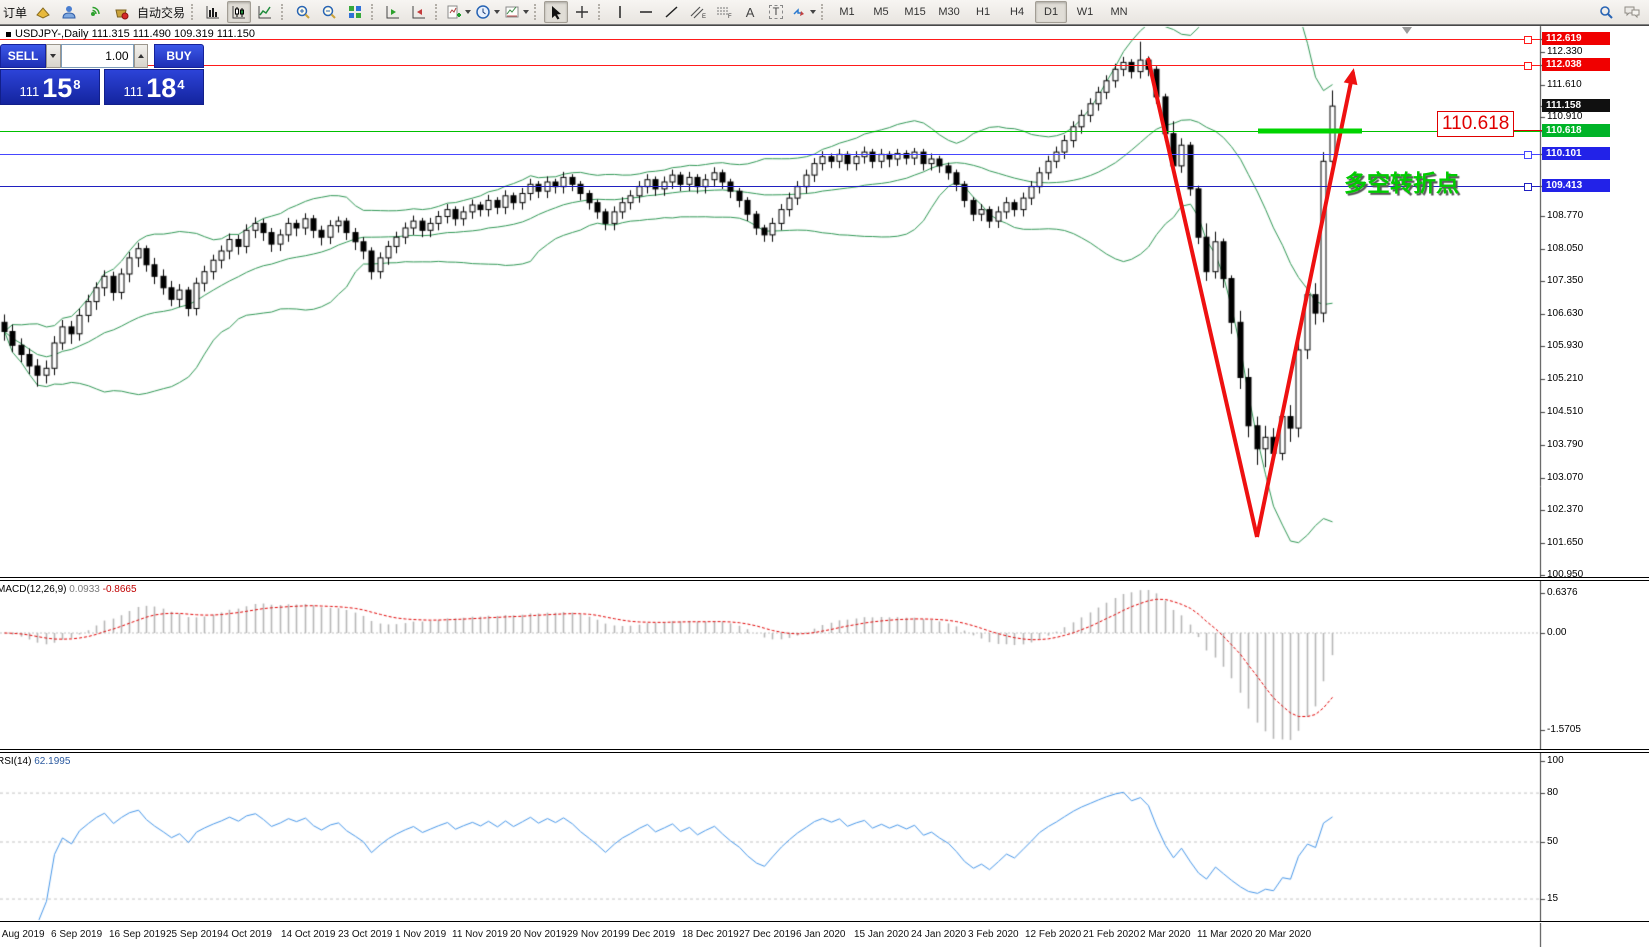 Image resolution: width=1649 pixels, height=947 pixels. What do you see at coordinates (1085, 12) in the screenshot?
I see `timeframe-w1: W1` at bounding box center [1085, 12].